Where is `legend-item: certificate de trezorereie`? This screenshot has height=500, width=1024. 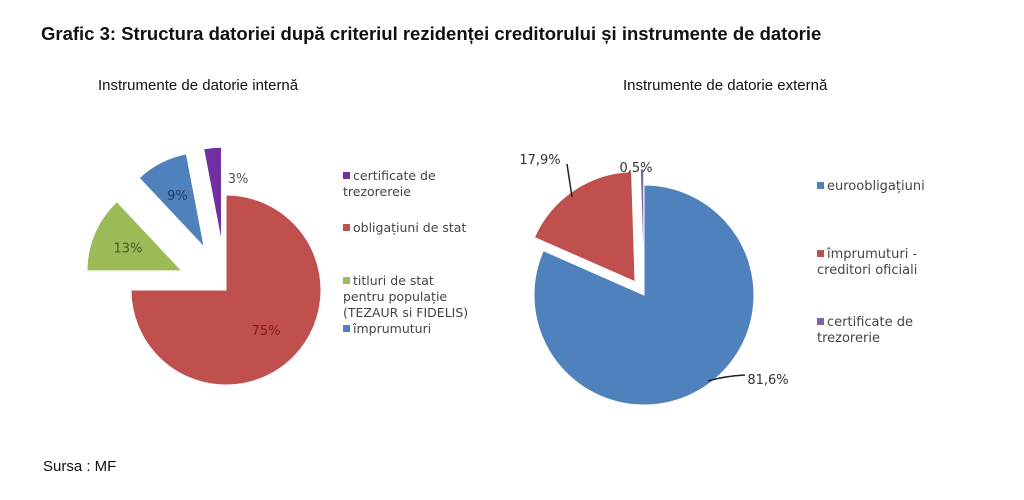 legend-item: certificate de trezorereie is located at coordinates (408, 184).